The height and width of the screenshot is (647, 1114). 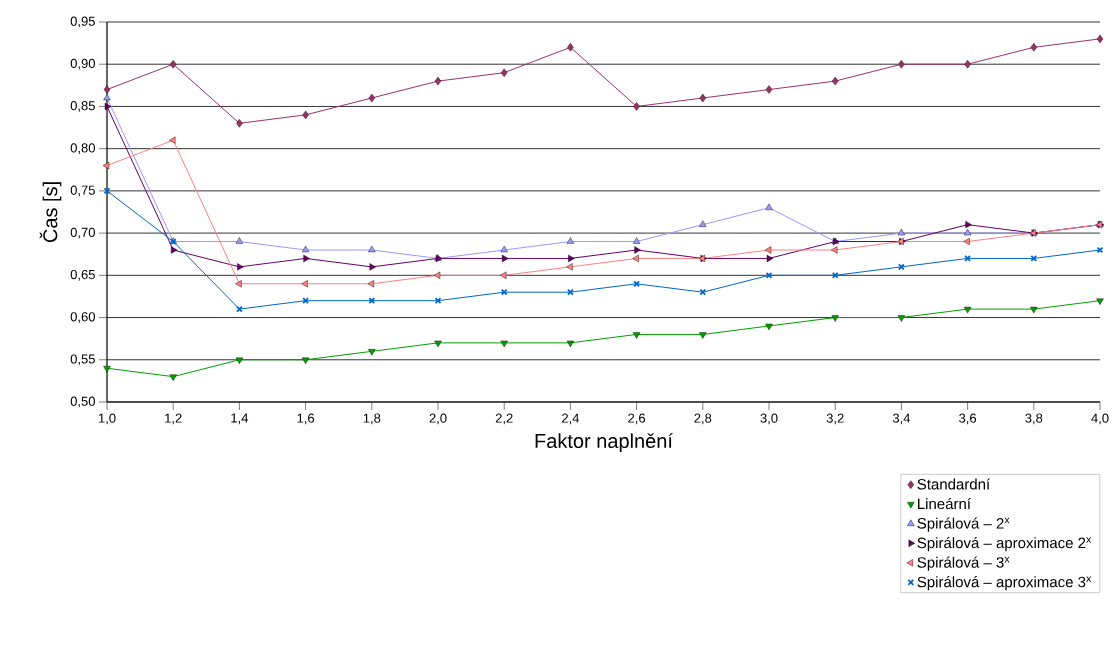 What do you see at coordinates (637, 419) in the screenshot?
I see `x-tick-label: 2,6` at bounding box center [637, 419].